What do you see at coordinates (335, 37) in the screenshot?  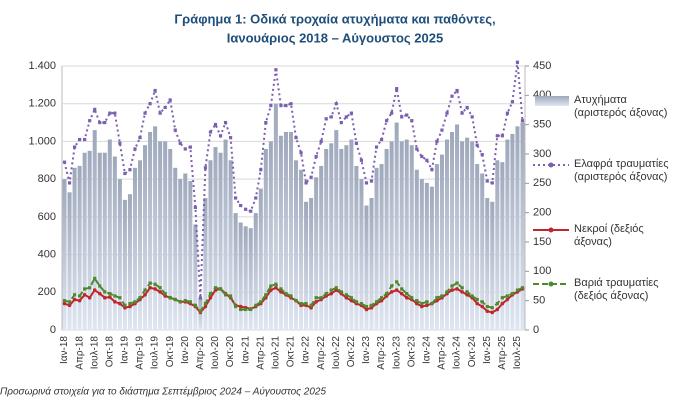 I see `chart-subtitle: Ιανουάριος 2018 – Αύγουστος 2025` at bounding box center [335, 37].